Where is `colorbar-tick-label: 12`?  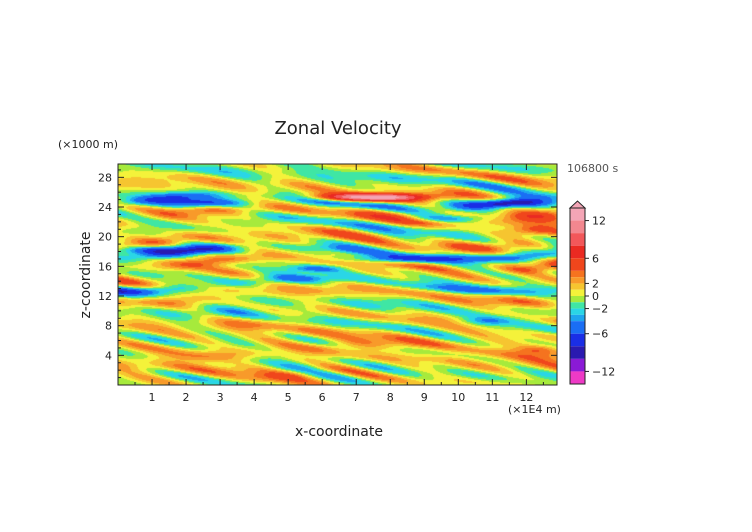 colorbar-tick-label: 12 is located at coordinates (599, 221).